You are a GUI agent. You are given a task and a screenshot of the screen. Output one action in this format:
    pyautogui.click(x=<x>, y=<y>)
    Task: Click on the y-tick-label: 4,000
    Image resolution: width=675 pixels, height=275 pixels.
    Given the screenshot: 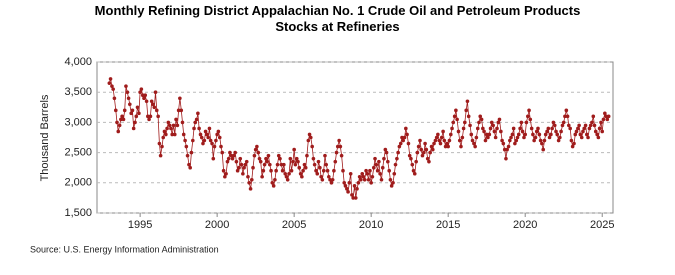 What is the action you would take?
    pyautogui.click(x=78, y=62)
    